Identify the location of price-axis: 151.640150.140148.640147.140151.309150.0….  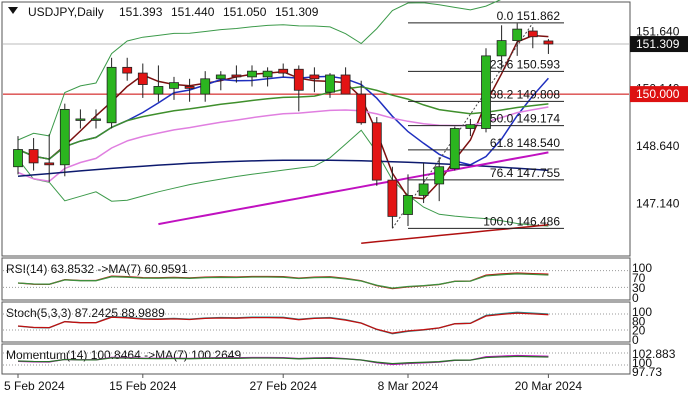
(659, 117).